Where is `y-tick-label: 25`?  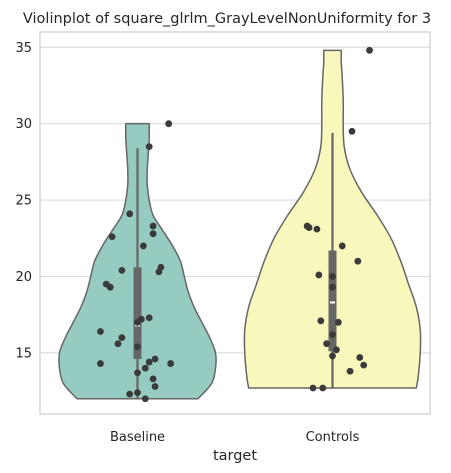 y-tick-label: 25 is located at coordinates (23, 201).